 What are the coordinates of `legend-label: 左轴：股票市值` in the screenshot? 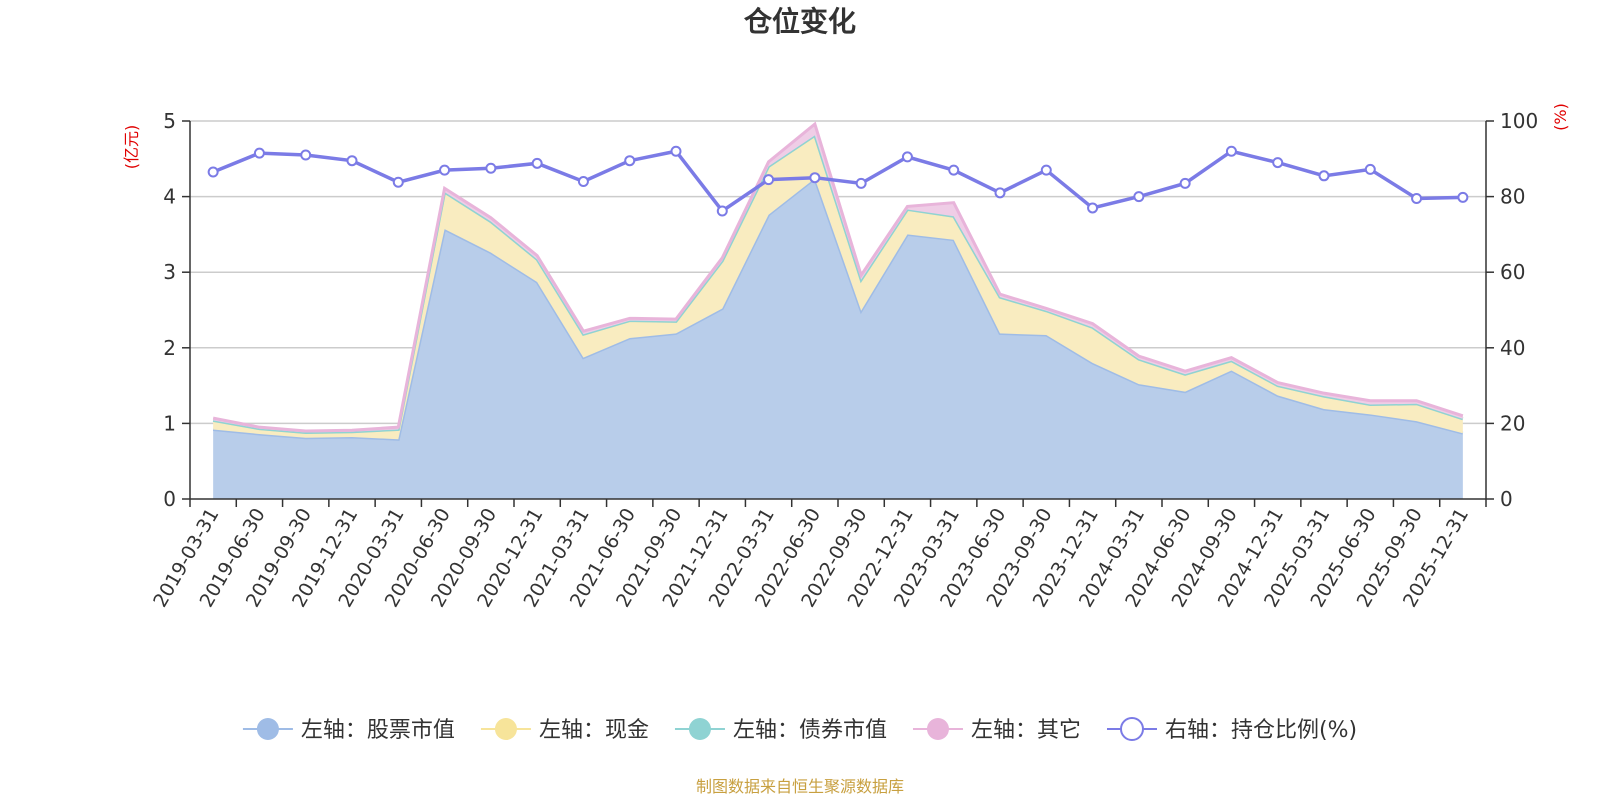 It's located at (378, 730).